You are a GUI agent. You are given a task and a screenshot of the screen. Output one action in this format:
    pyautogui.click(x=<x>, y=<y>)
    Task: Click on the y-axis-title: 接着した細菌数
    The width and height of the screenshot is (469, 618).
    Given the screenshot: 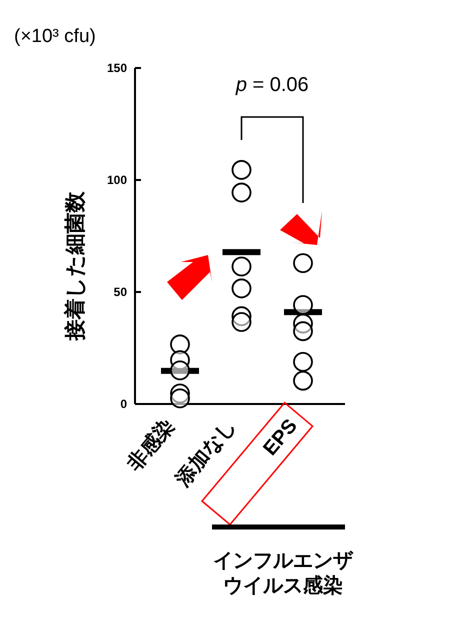 What is the action you would take?
    pyautogui.click(x=75, y=266)
    